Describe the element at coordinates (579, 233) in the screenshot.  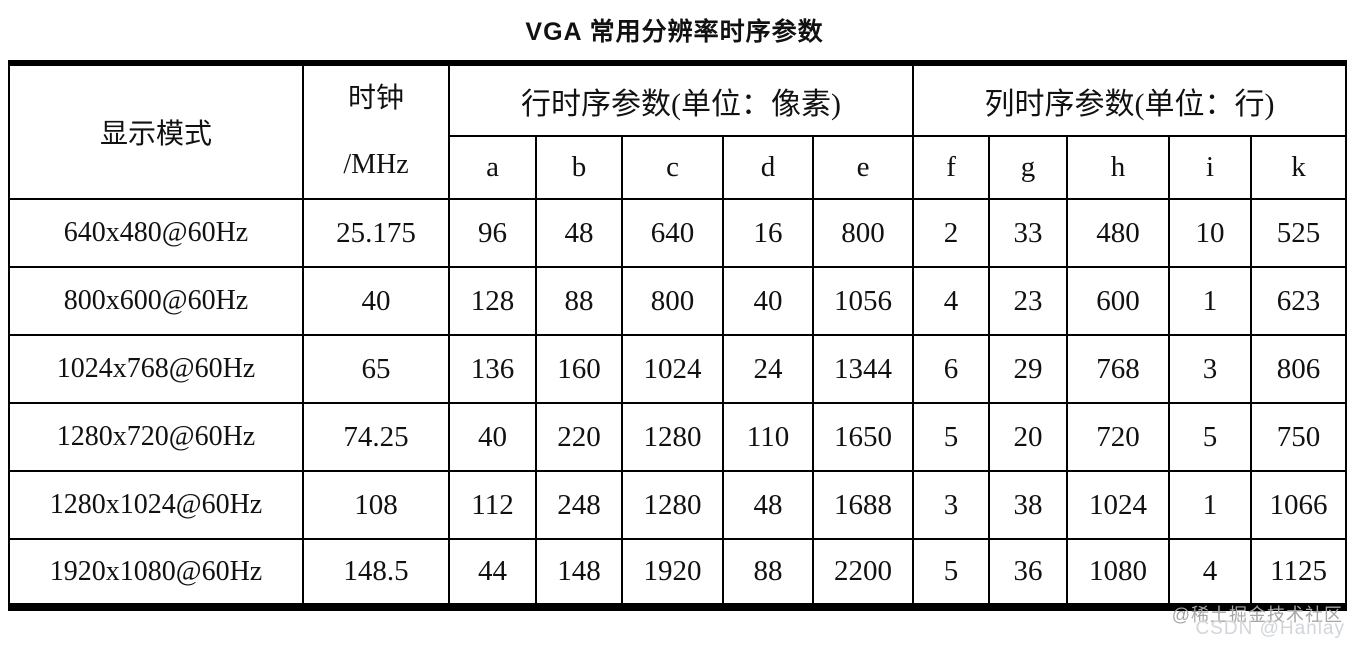
I see `param-cell-b: 48` at that location.